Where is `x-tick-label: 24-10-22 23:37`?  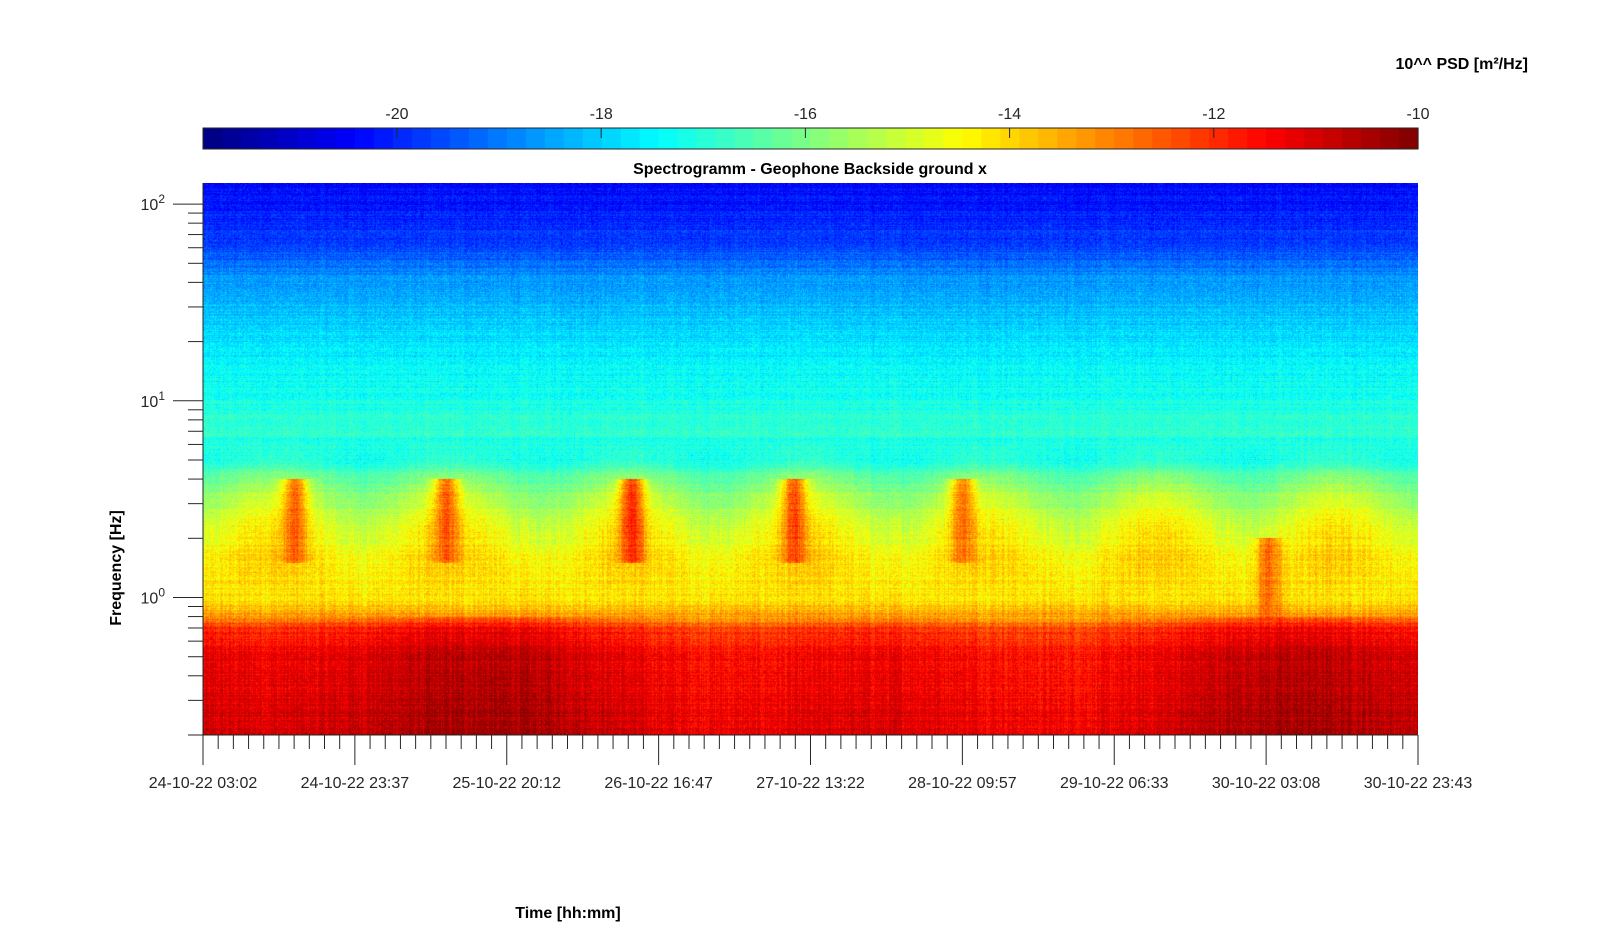
x-tick-label: 24-10-22 23:37 is located at coordinates (355, 783).